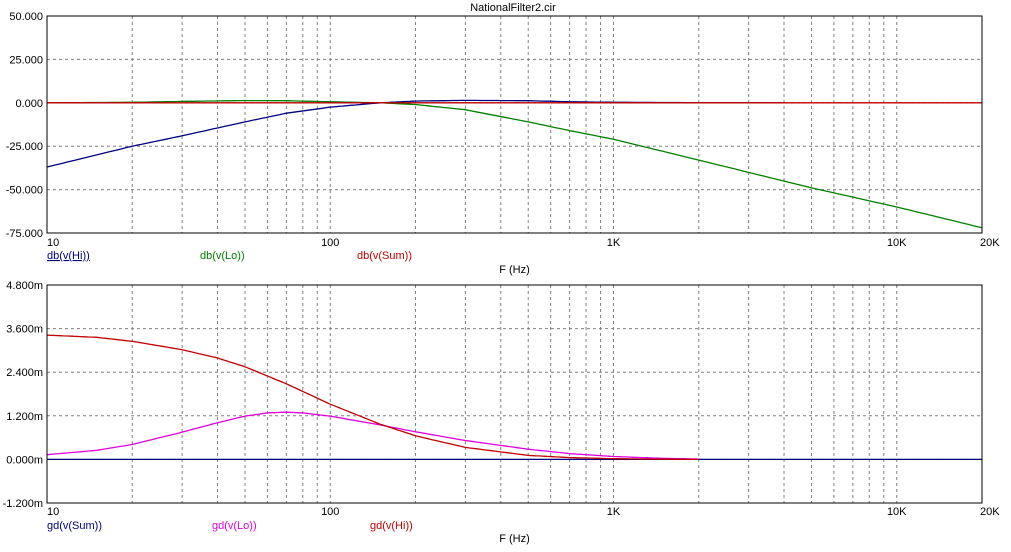  I want to click on y-tick-label: -75.000, so click(24, 234).